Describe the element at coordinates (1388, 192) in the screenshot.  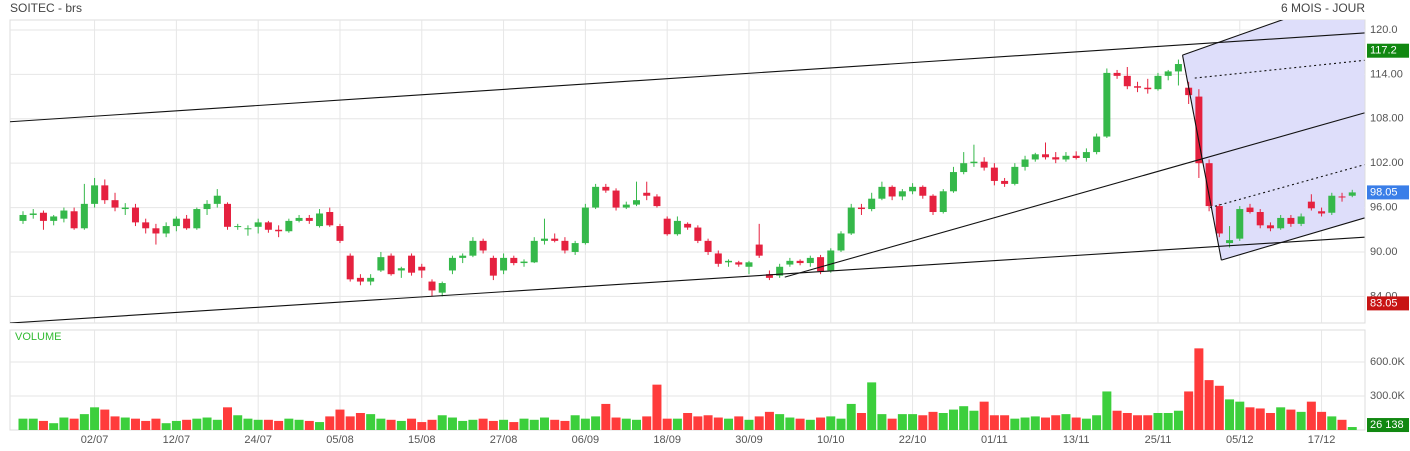
I see `price-tag` at that location.